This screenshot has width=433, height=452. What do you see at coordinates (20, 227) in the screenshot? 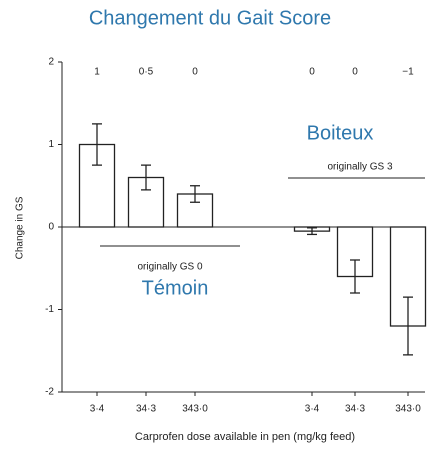
I see `y-axis-label: Change in GS` at bounding box center [20, 227].